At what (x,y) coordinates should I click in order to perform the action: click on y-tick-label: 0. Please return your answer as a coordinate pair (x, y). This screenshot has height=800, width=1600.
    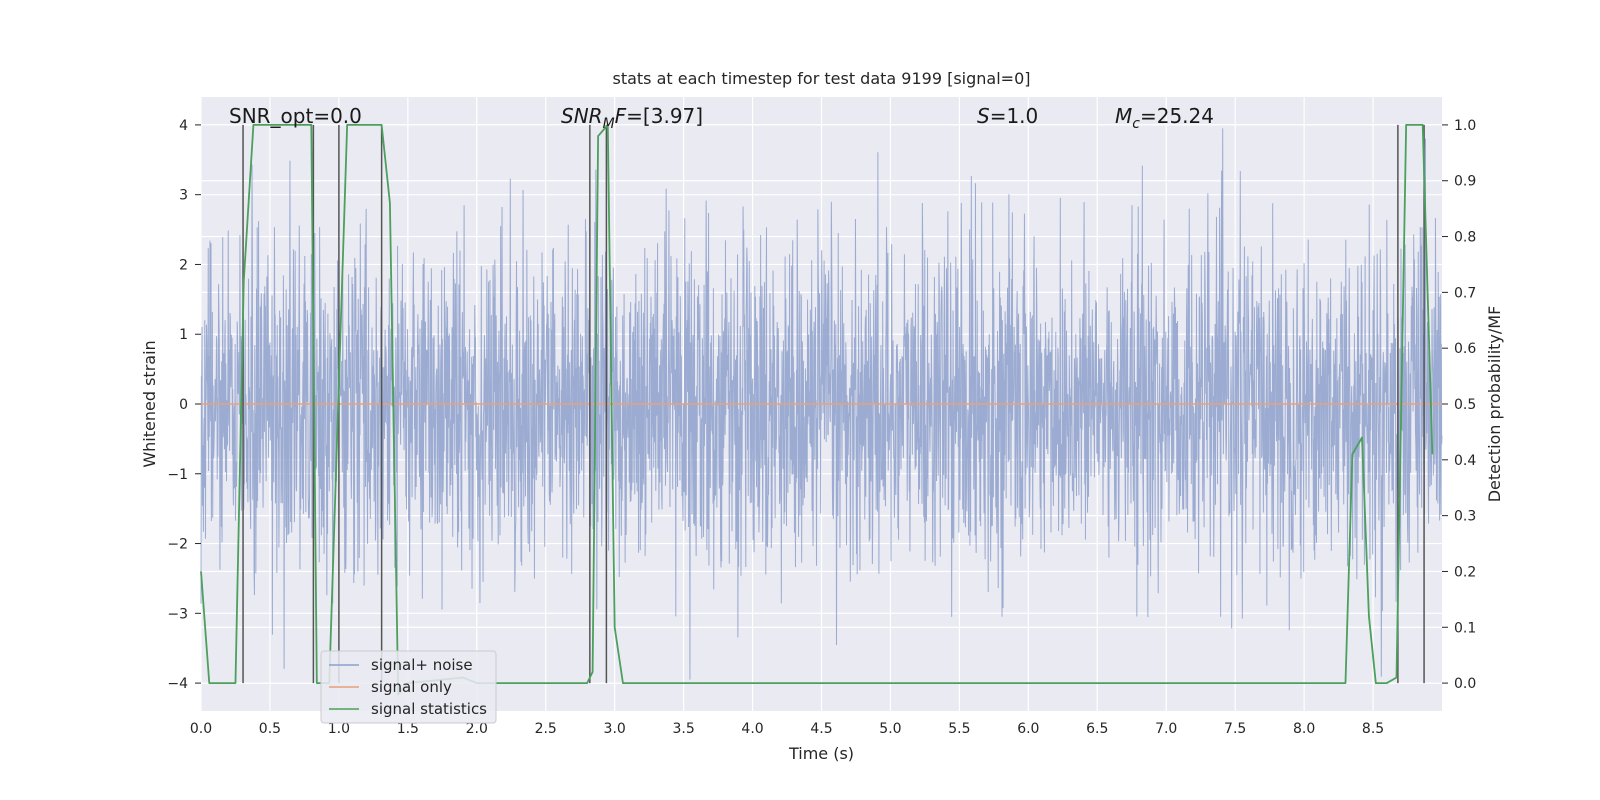
    Looking at the image, I should click on (183, 405).